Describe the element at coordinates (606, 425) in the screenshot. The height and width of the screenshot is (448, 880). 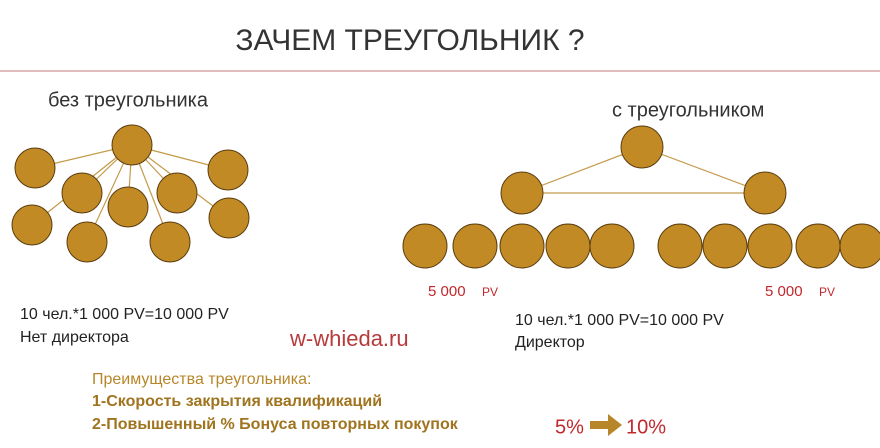
I see `arrow` at that location.